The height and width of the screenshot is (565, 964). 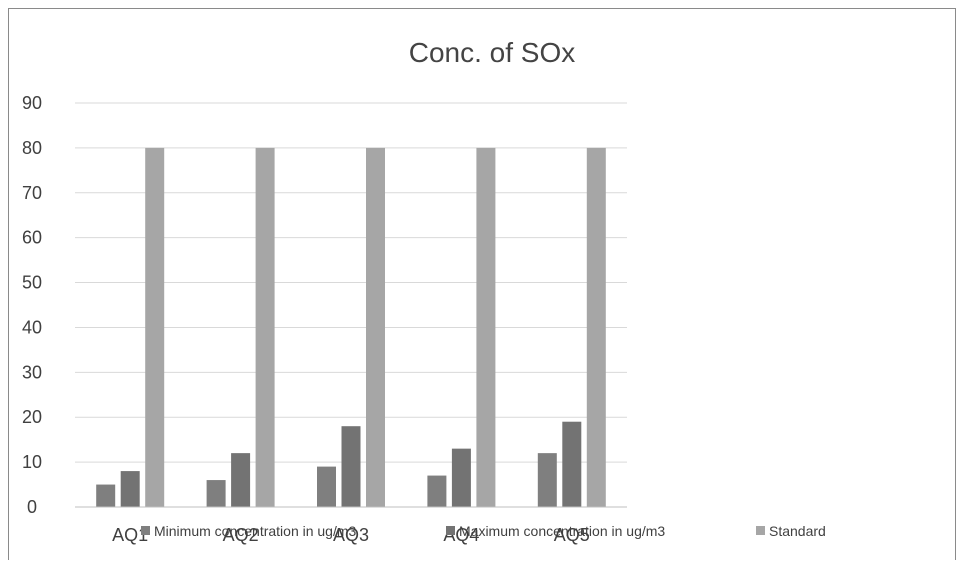 I want to click on x-tick-label: AQ5, so click(x=572, y=535).